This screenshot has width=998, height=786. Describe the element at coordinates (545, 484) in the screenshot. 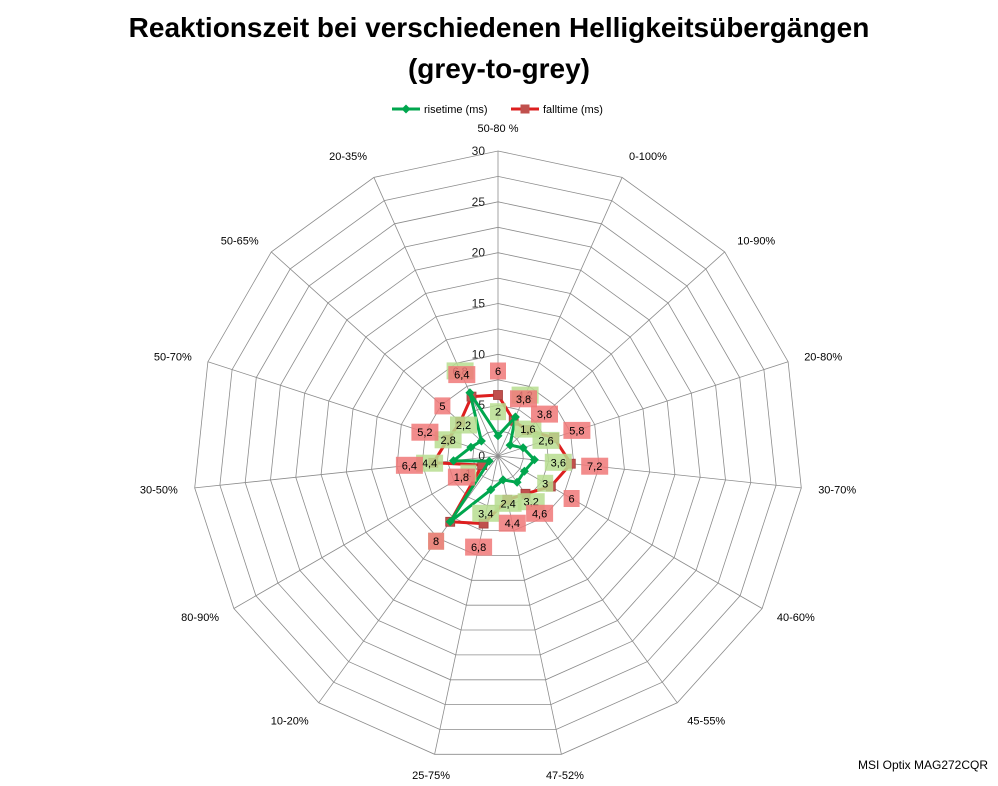

I see `risetime-data-label: 3` at that location.